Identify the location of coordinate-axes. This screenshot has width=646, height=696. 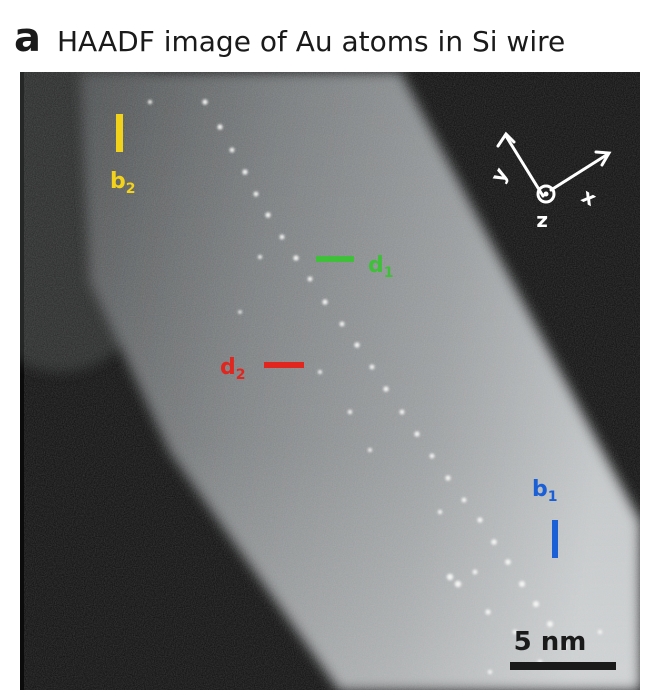
(554, 167).